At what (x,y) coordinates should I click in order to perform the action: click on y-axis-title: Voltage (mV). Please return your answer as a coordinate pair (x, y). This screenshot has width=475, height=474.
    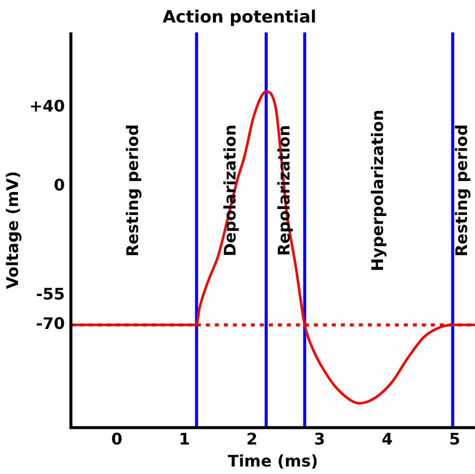
    Looking at the image, I should click on (12, 230).